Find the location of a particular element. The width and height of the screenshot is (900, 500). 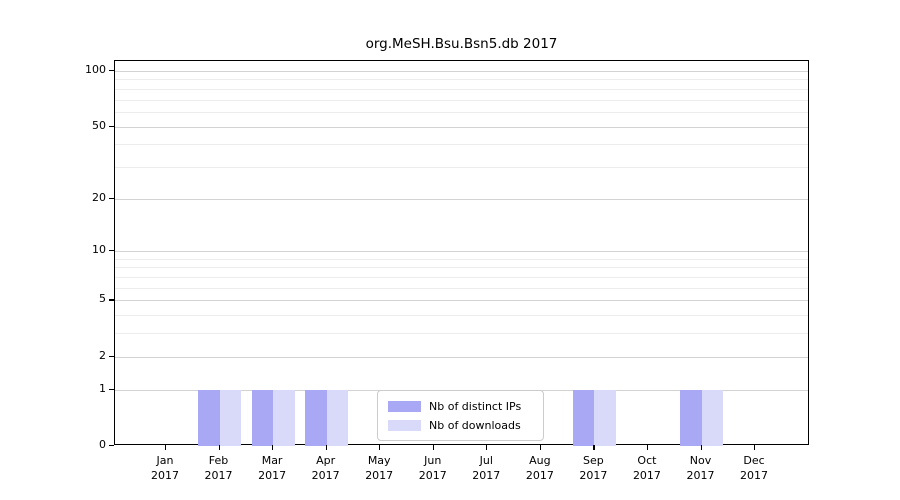

x-tick-label-line: May is located at coordinates (379, 460).